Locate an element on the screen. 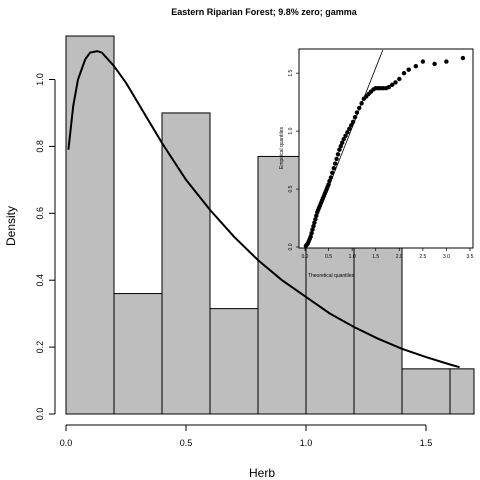 Image resolution: width=480 pixels, height=480 pixels. y-tick-label-5: 1.0 is located at coordinates (40, 79).